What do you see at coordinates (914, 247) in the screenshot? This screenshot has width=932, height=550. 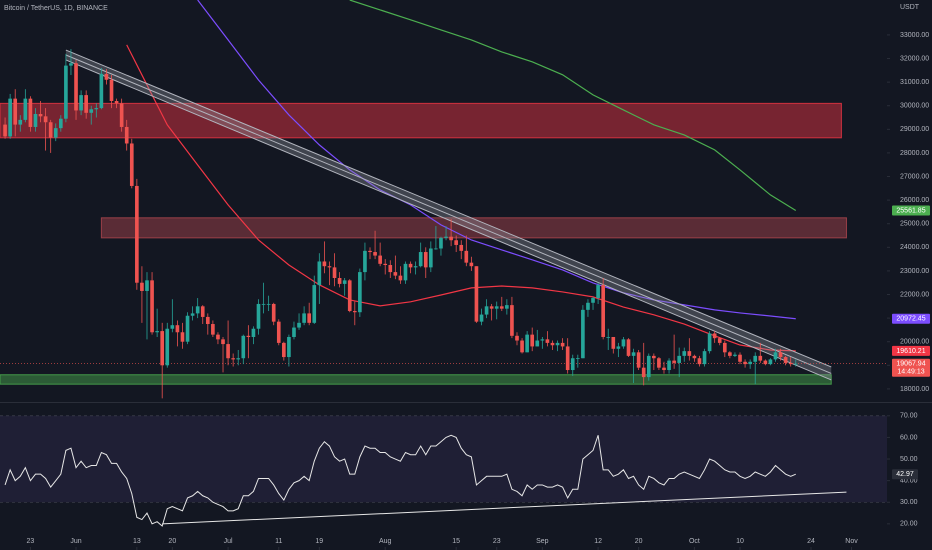 I see `y-tick-label: 24000.00` at bounding box center [914, 247].